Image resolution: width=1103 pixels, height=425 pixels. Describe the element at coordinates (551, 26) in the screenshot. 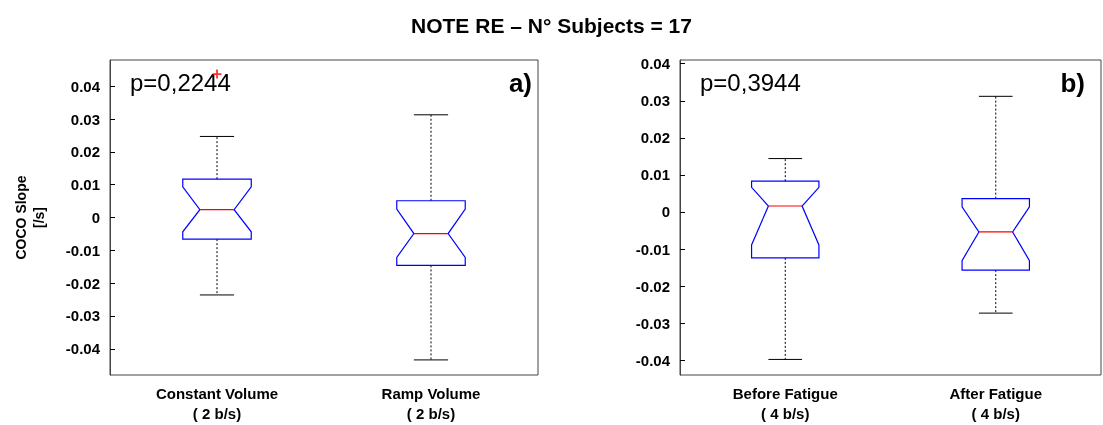

I see `chart-title: NOTE RE – N° Subjects = 17` at that location.